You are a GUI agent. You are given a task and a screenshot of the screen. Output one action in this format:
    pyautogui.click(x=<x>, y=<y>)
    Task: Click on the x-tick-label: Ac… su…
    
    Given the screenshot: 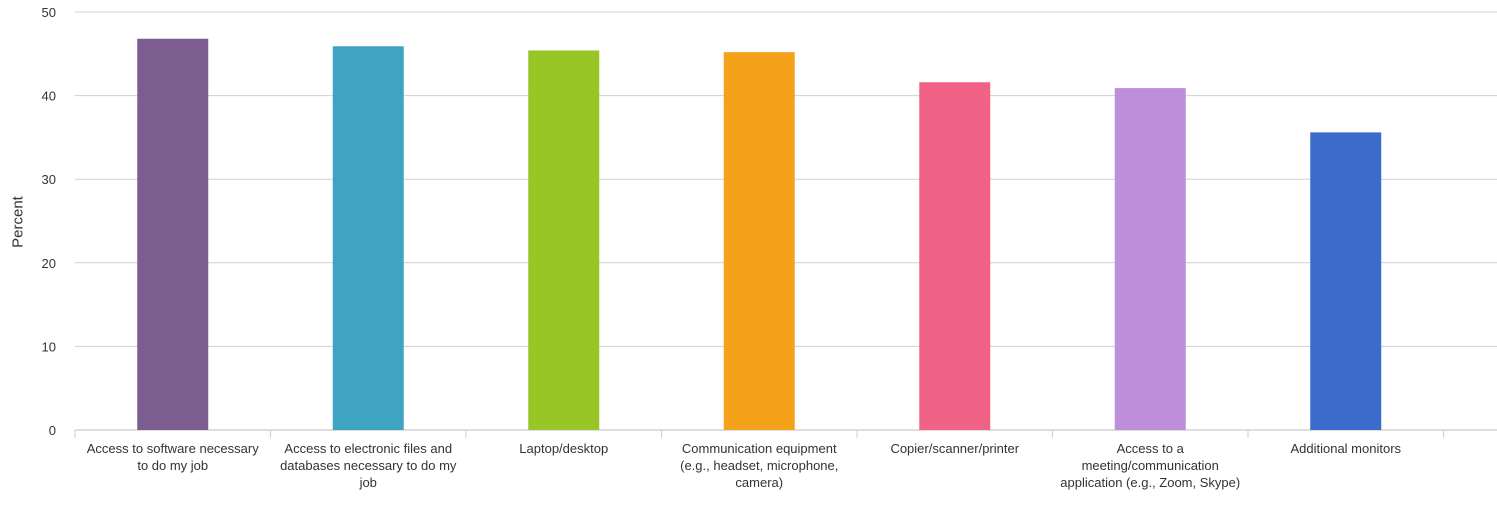 What is the action you would take?
    pyautogui.click(x=1474, y=448)
    